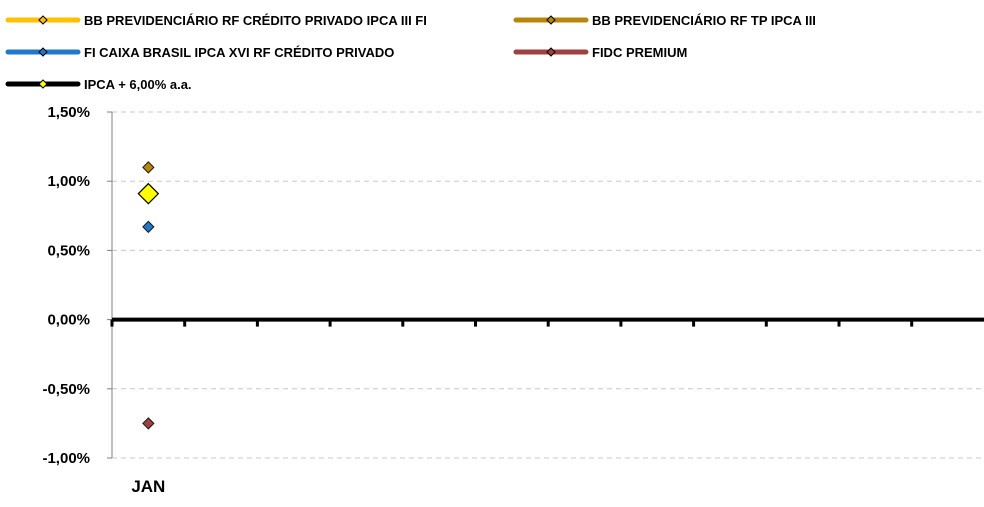  Describe the element at coordinates (68, 112) in the screenshot. I see `y-tick-label: 1,50%` at that location.